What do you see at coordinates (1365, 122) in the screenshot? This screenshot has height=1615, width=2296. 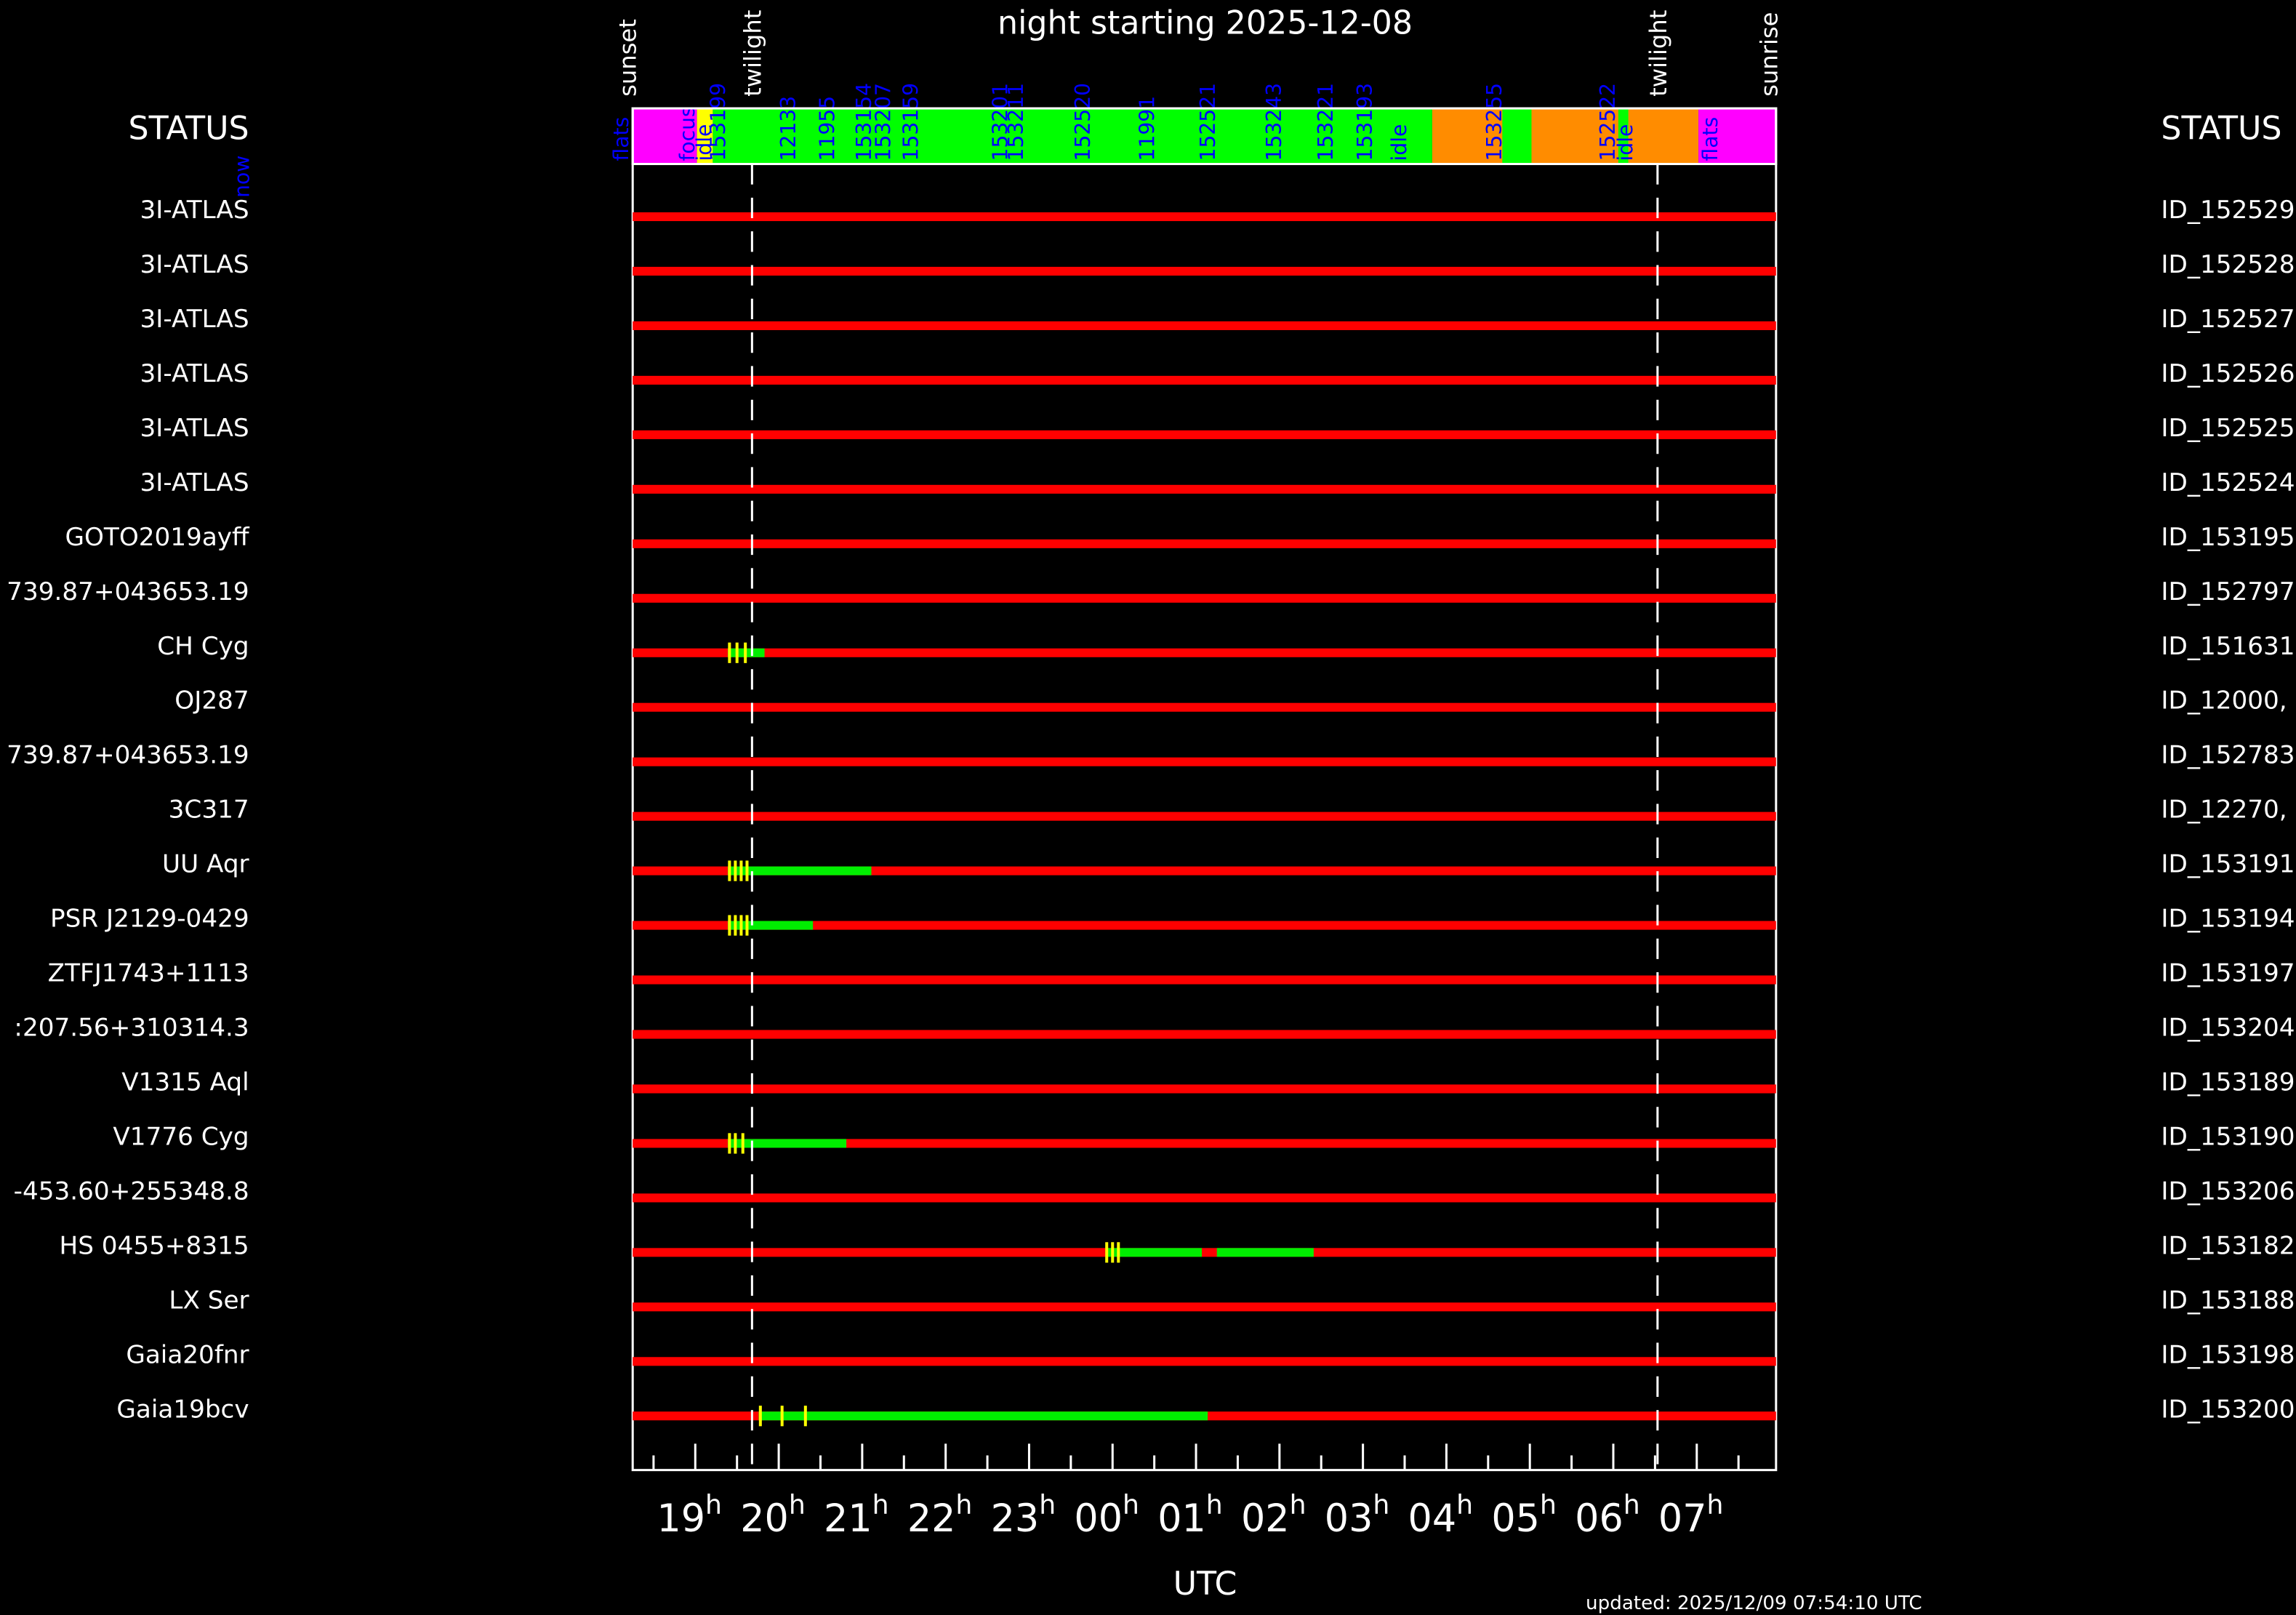 I see `block-label: 153193` at bounding box center [1365, 122].